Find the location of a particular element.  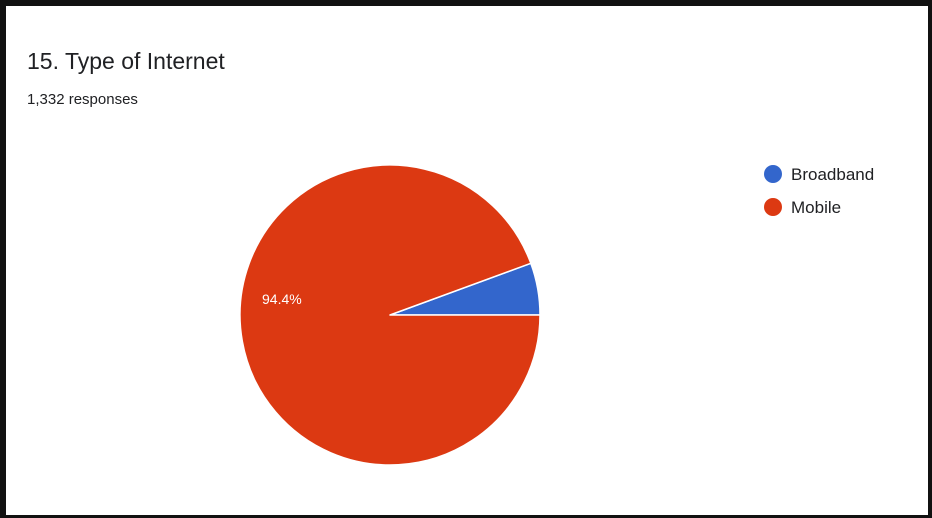

slice-label-mobile: 94.4% is located at coordinates (282, 299).